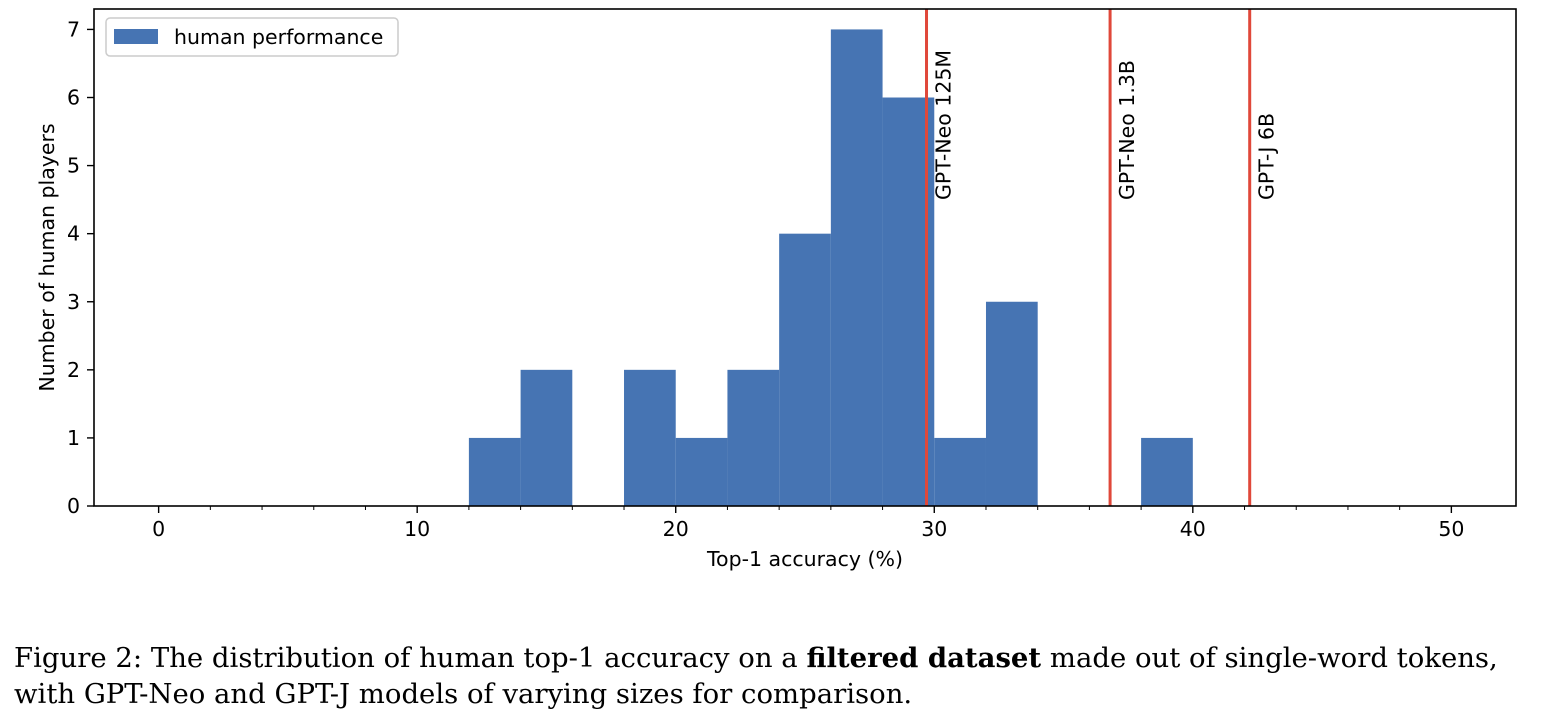  I want to click on legend-box, so click(252, 37).